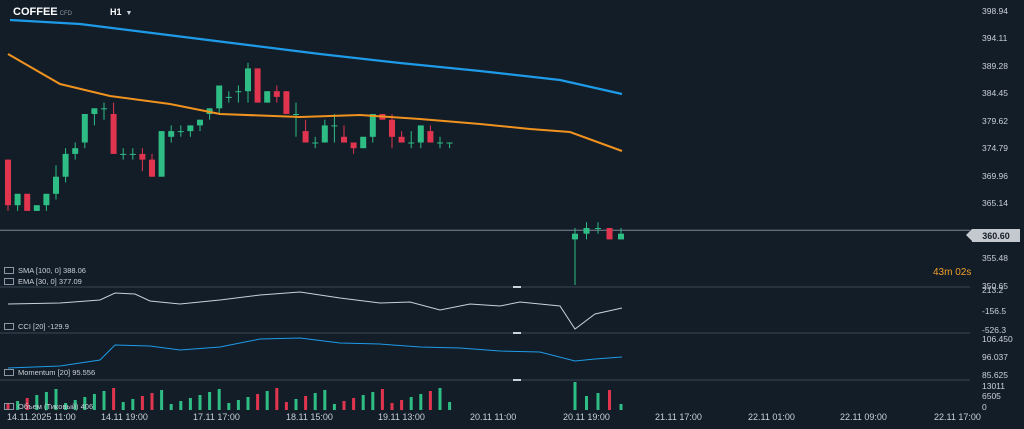 The image size is (1024, 429). What do you see at coordinates (995, 175) in the screenshot?
I see `price-axis-label: 369.96` at bounding box center [995, 175].